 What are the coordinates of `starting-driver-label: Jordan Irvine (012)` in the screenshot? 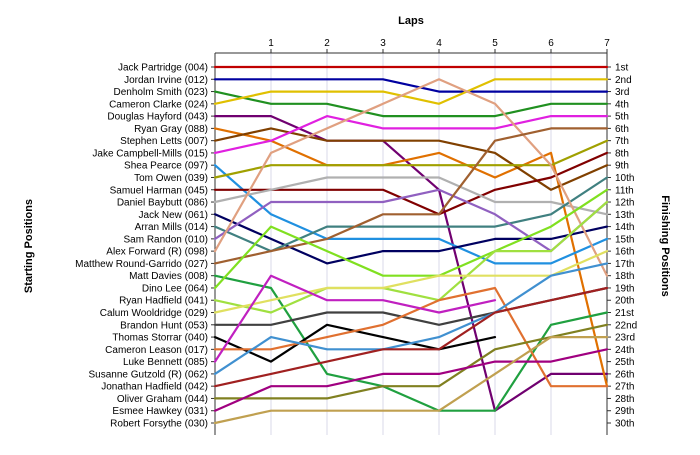 It's located at (166, 80).